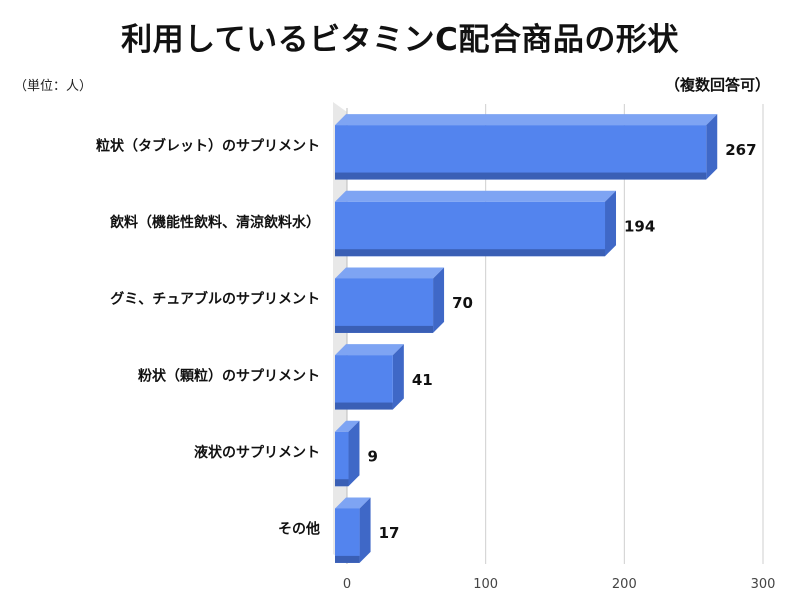  What do you see at coordinates (624, 584) in the screenshot?
I see `x-tick-label: 200` at bounding box center [624, 584].